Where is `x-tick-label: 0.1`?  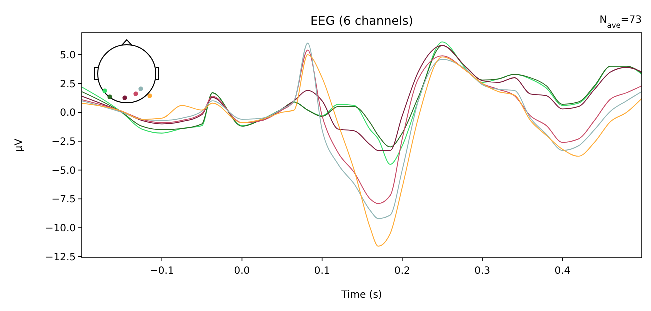
x-tick-label: 0.1 is located at coordinates (322, 271).